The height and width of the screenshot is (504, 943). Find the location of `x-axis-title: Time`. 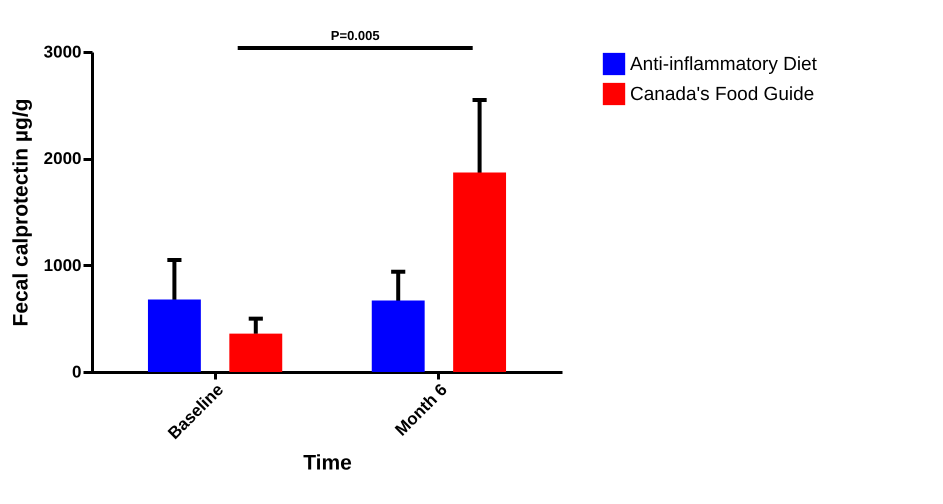

x-axis-title: Time is located at coordinates (327, 462).